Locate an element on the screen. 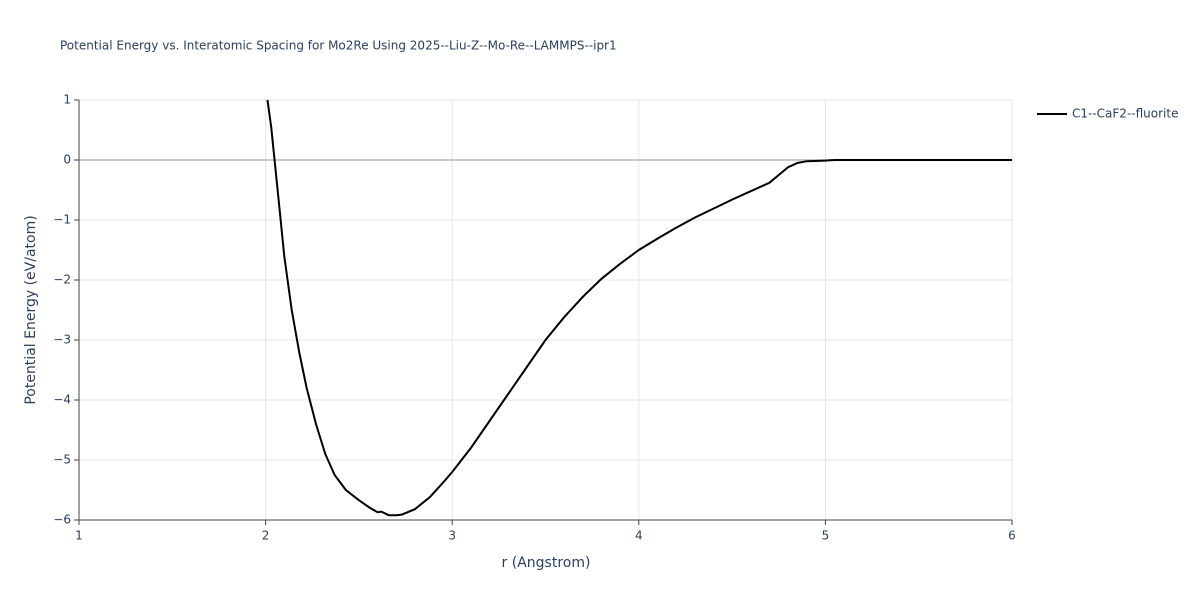 The image size is (1200, 600). y-tick-label: −4 is located at coordinates (62, 400).